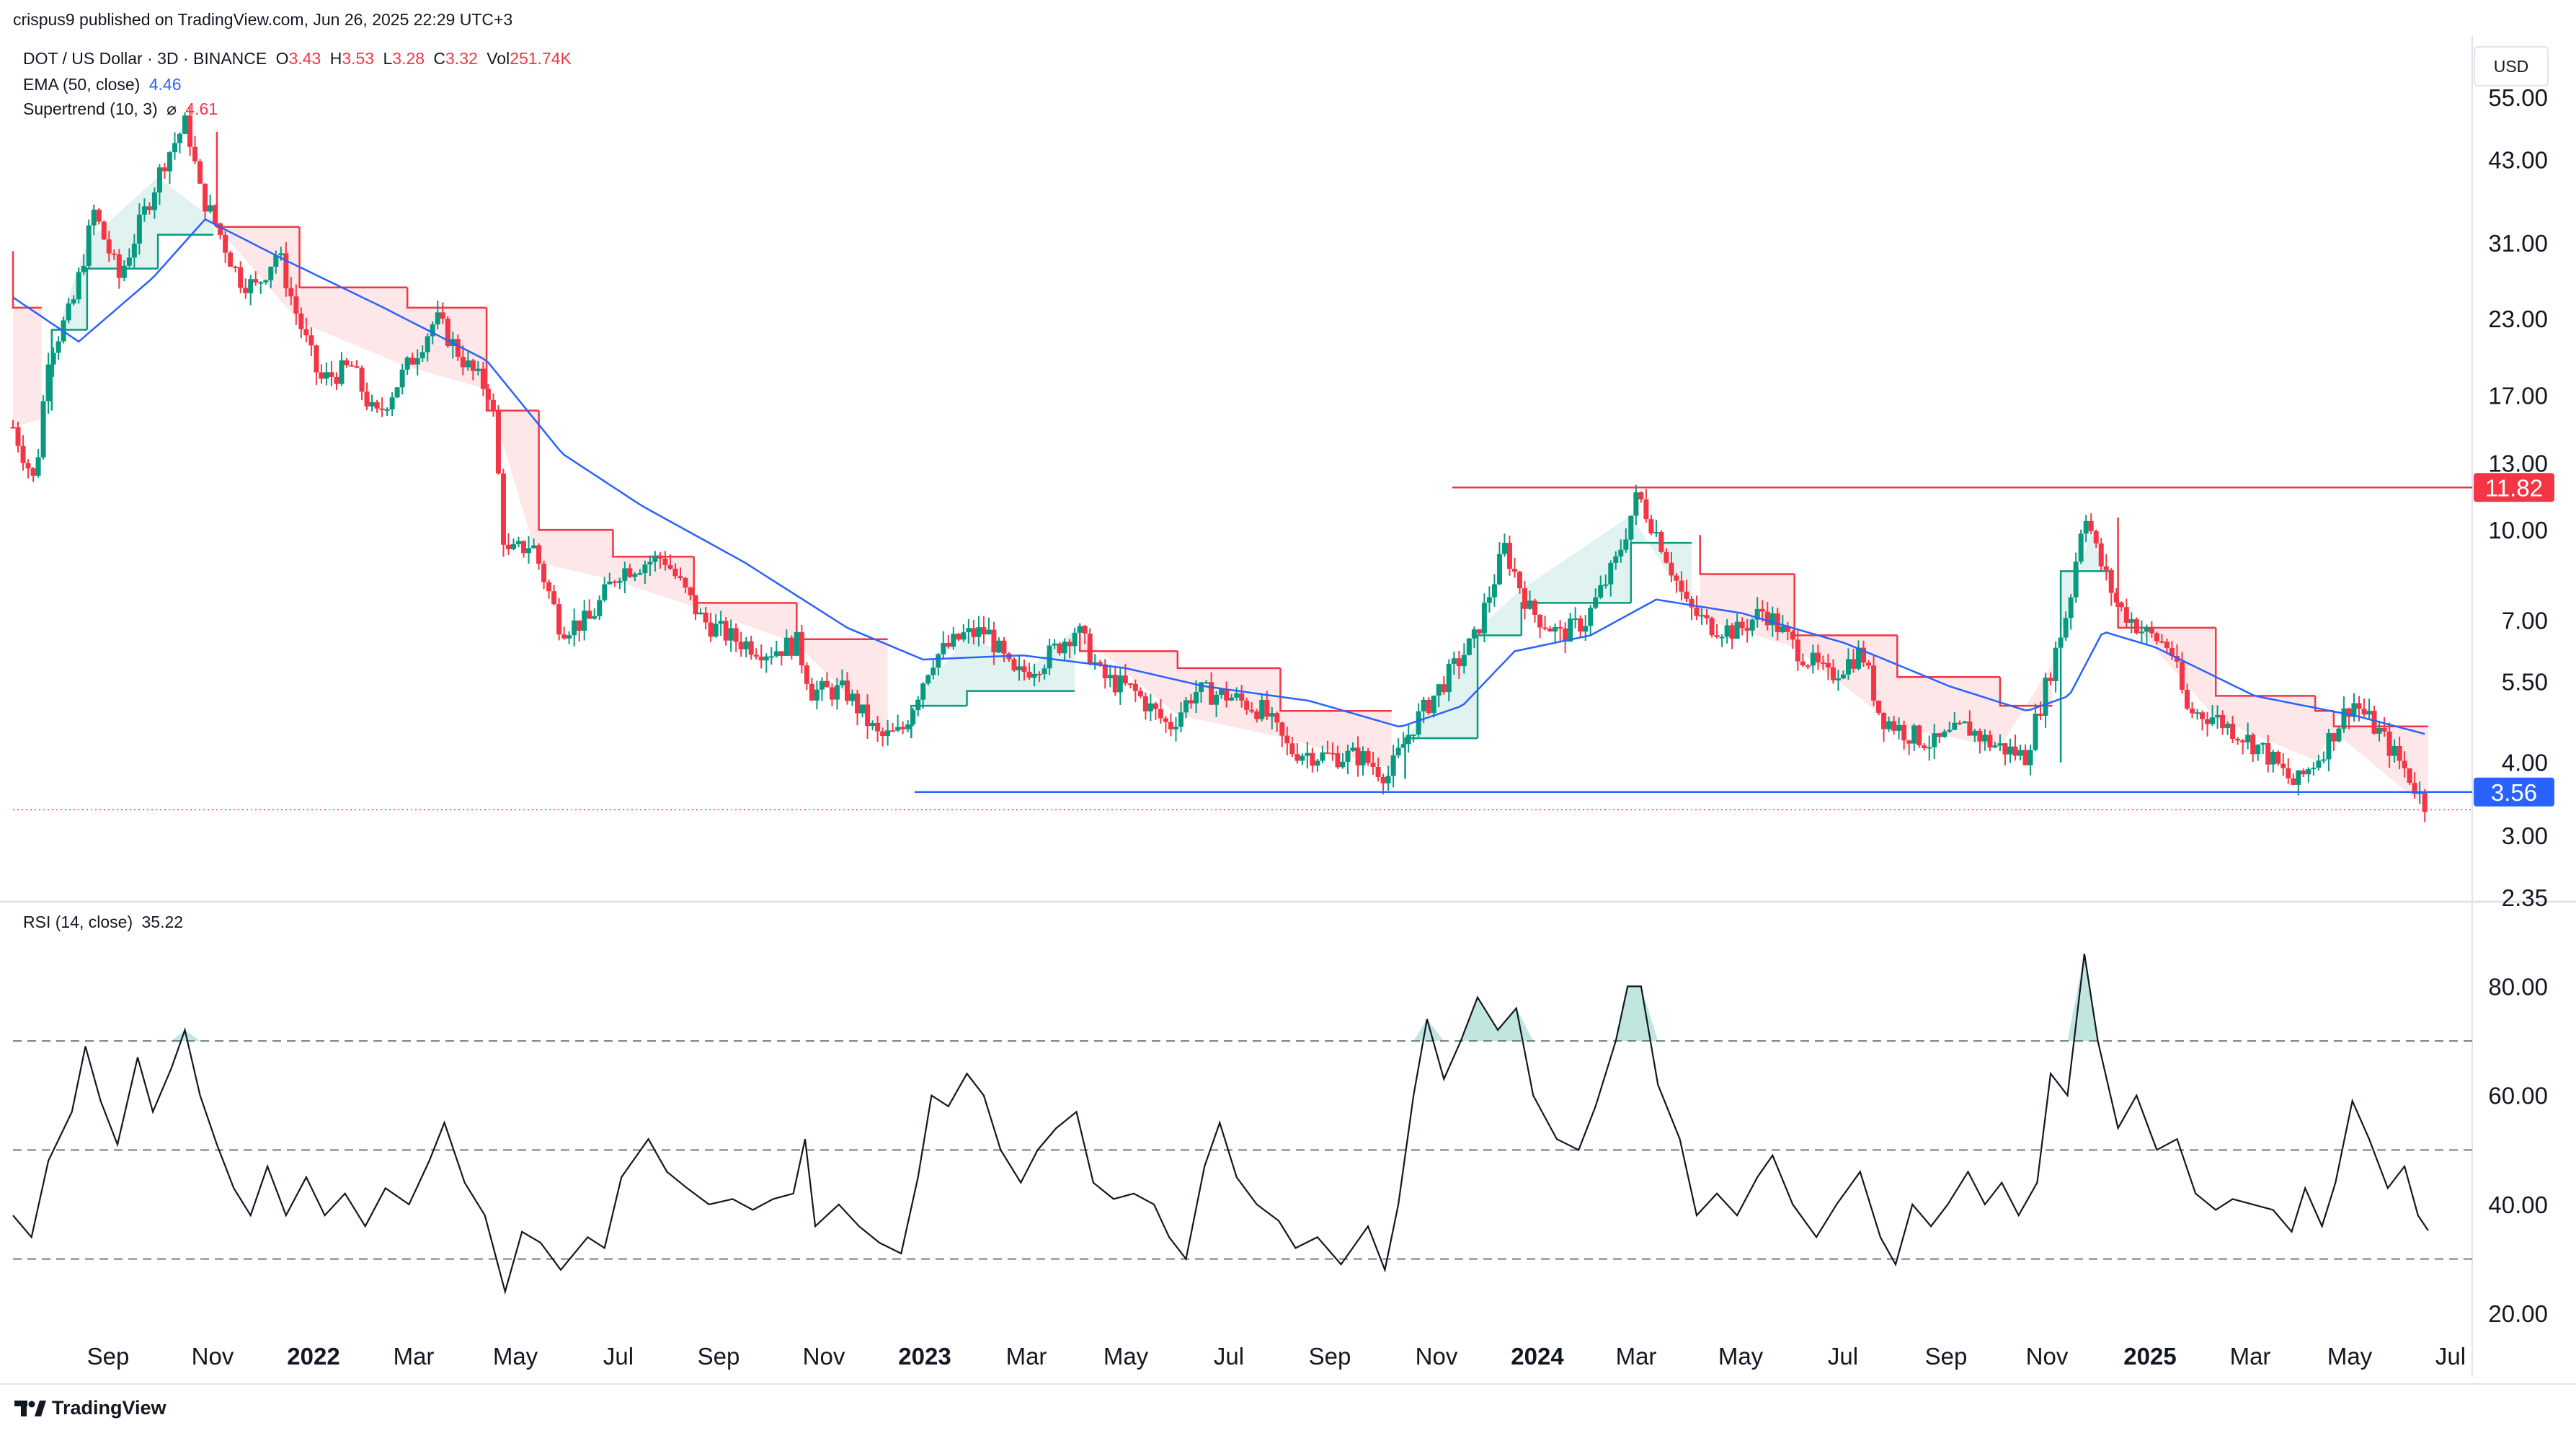  Describe the element at coordinates (924, 1356) in the screenshot. I see `time-tick-label: 2023` at that location.